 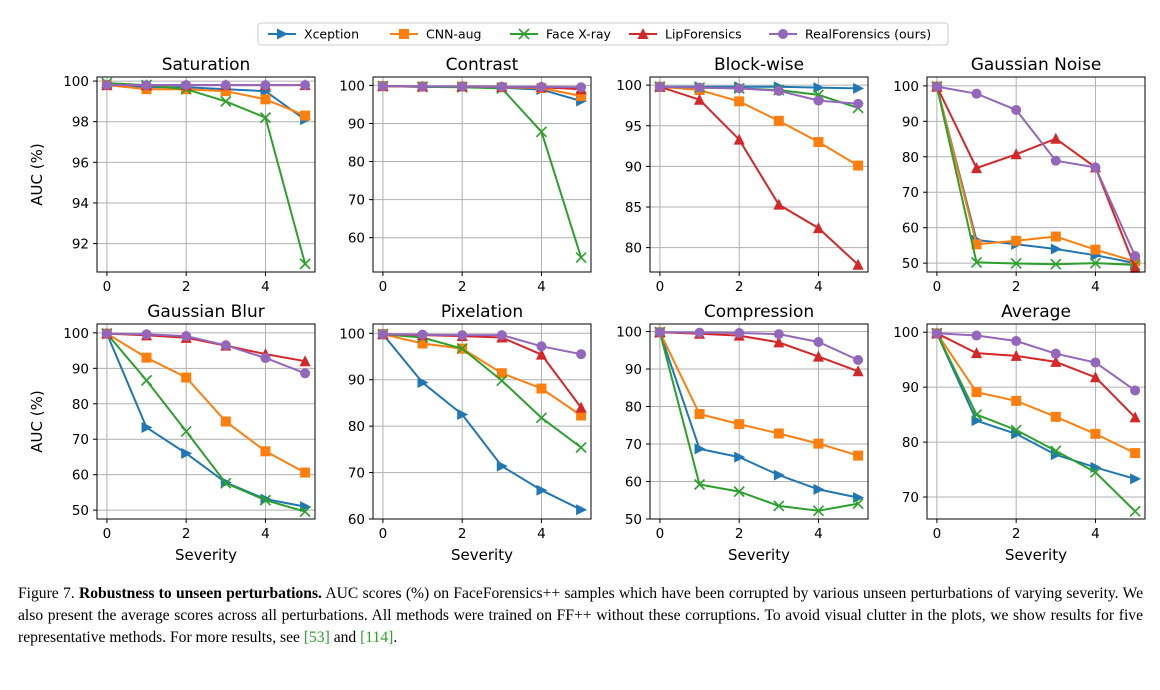 What do you see at coordinates (226, 483) in the screenshot?
I see `subplot-gaussian-blur-series-face-x-ray-point-3-stroke-b` at bounding box center [226, 483].